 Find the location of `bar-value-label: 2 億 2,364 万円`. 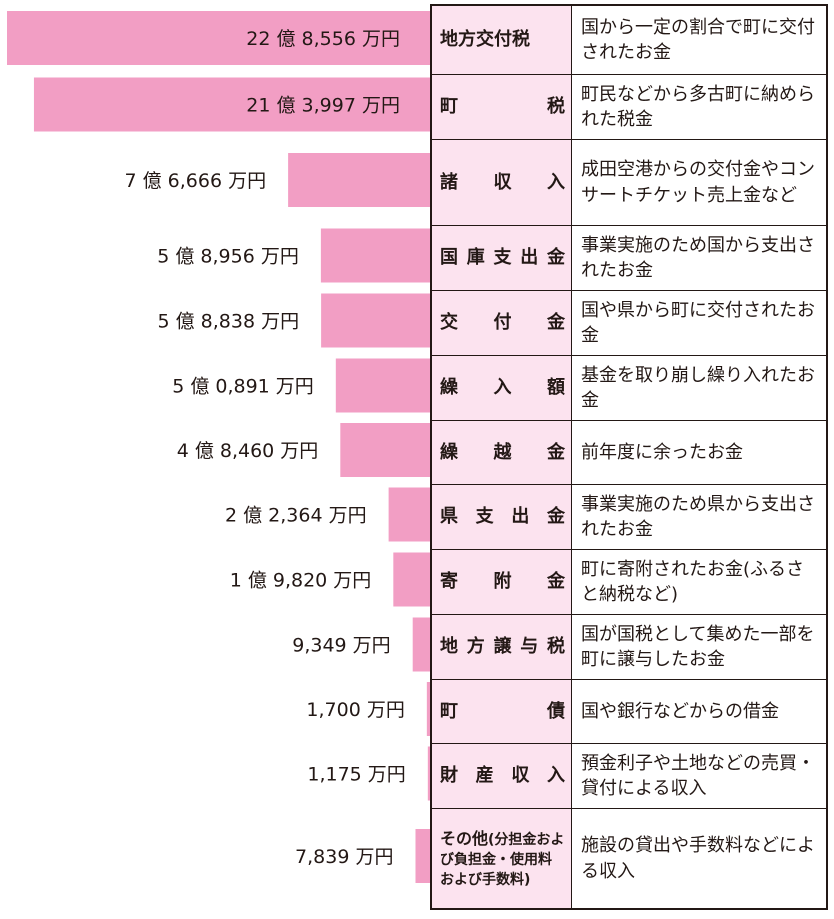

bar-value-label: 2 億 2,364 万円 is located at coordinates (296, 516).